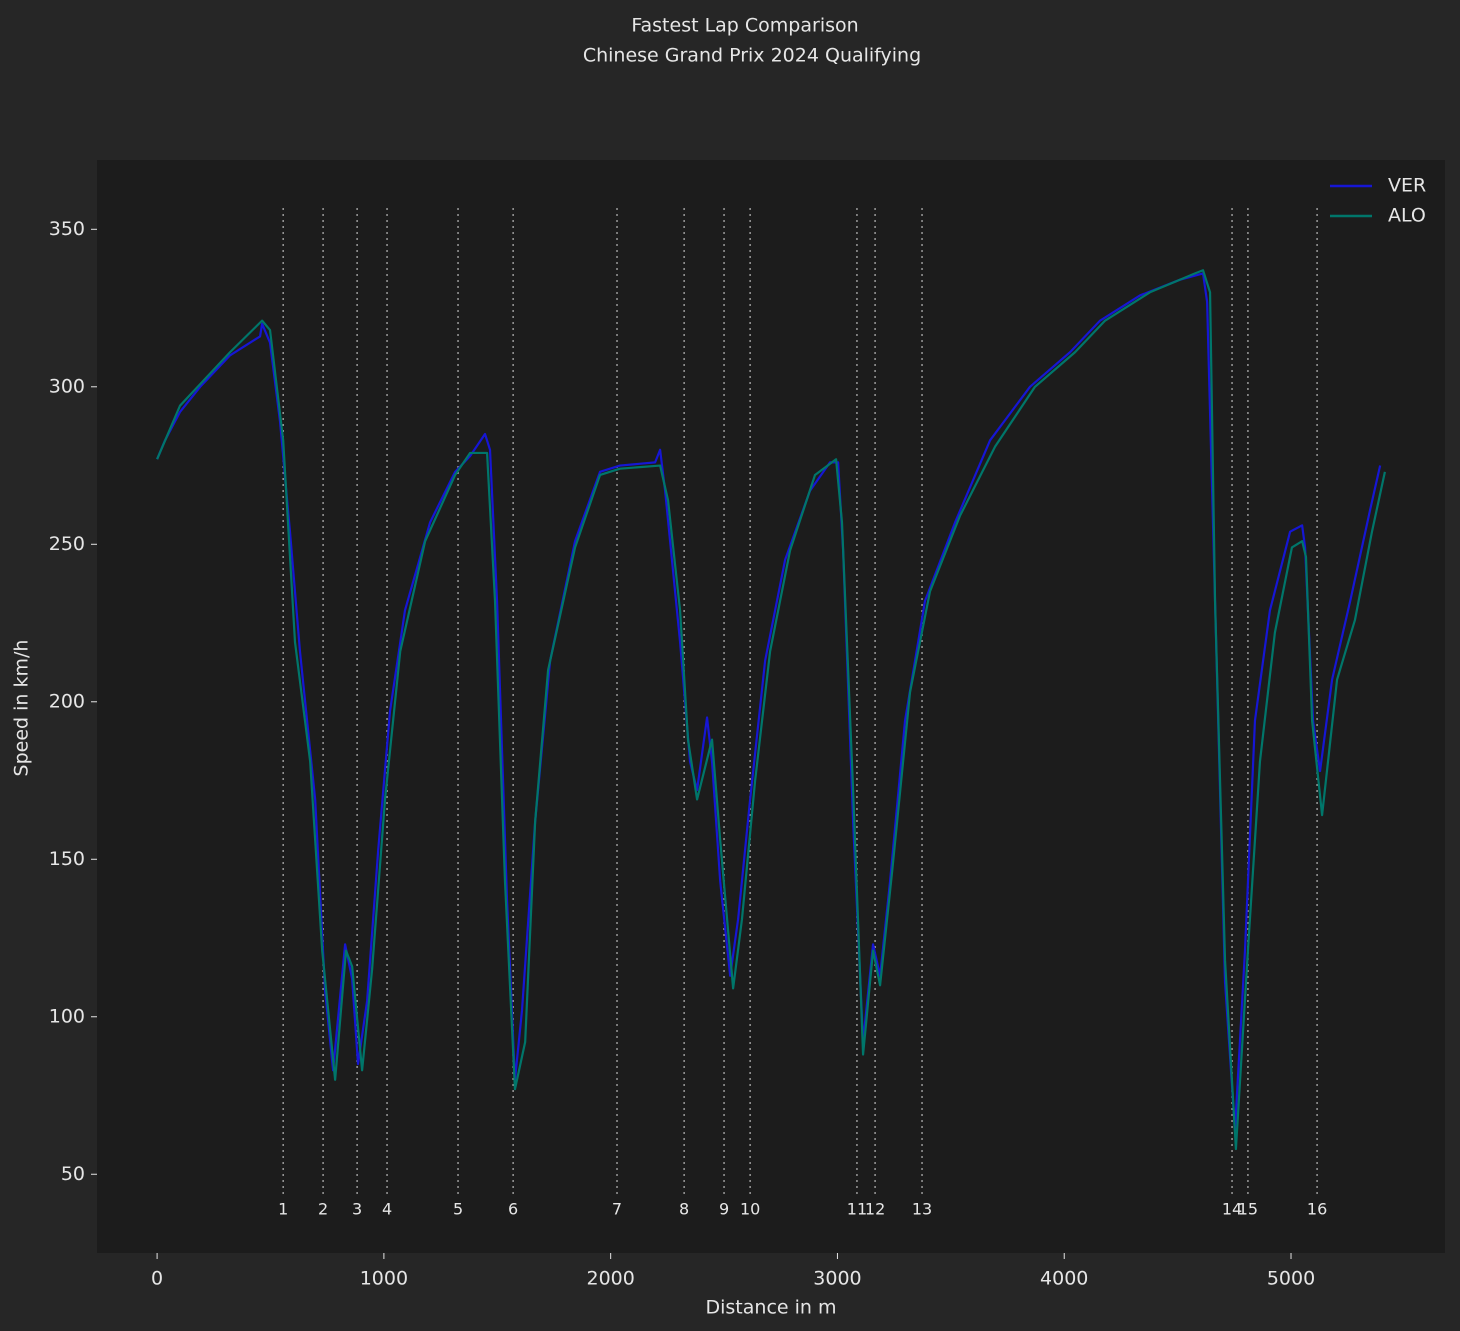 This screenshot has width=1460, height=1331. Describe the element at coordinates (1232, 1209) in the screenshot. I see `corner-label: 14` at that location.